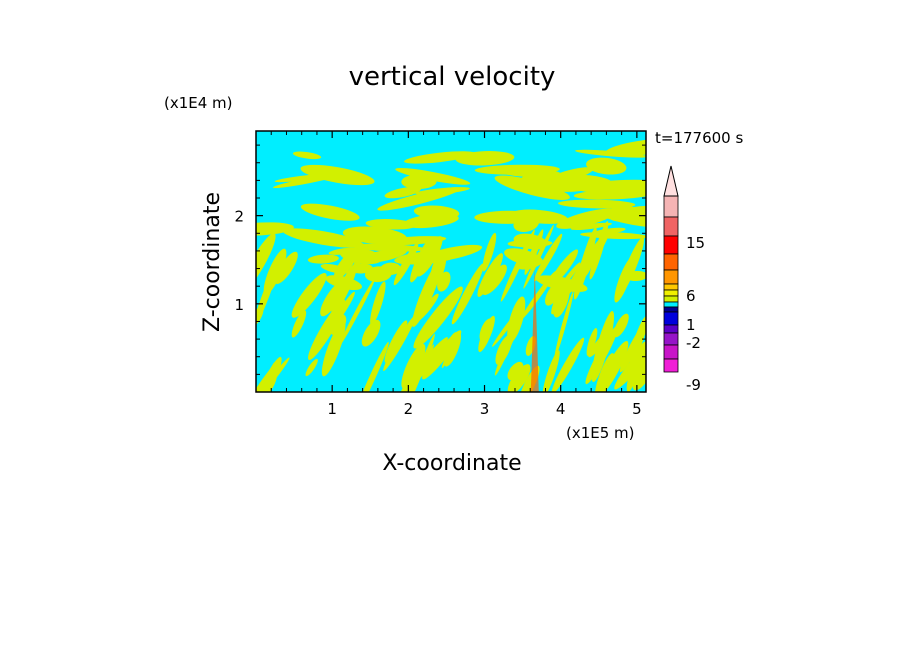 This screenshot has height=654, width=904. I want to click on colorbar: 15 6 1-2 -9, so click(684, 279).